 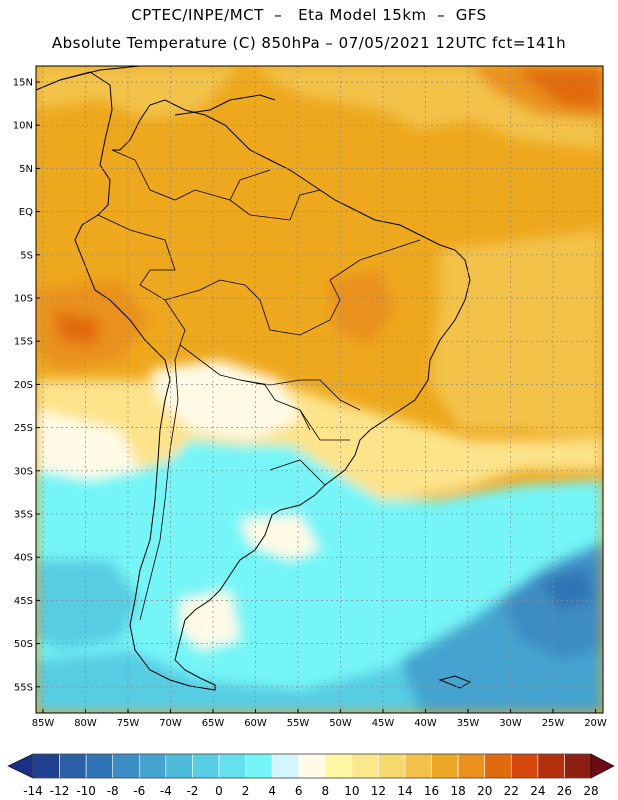 I want to click on colorbar-label: -6, so click(x=139, y=791).